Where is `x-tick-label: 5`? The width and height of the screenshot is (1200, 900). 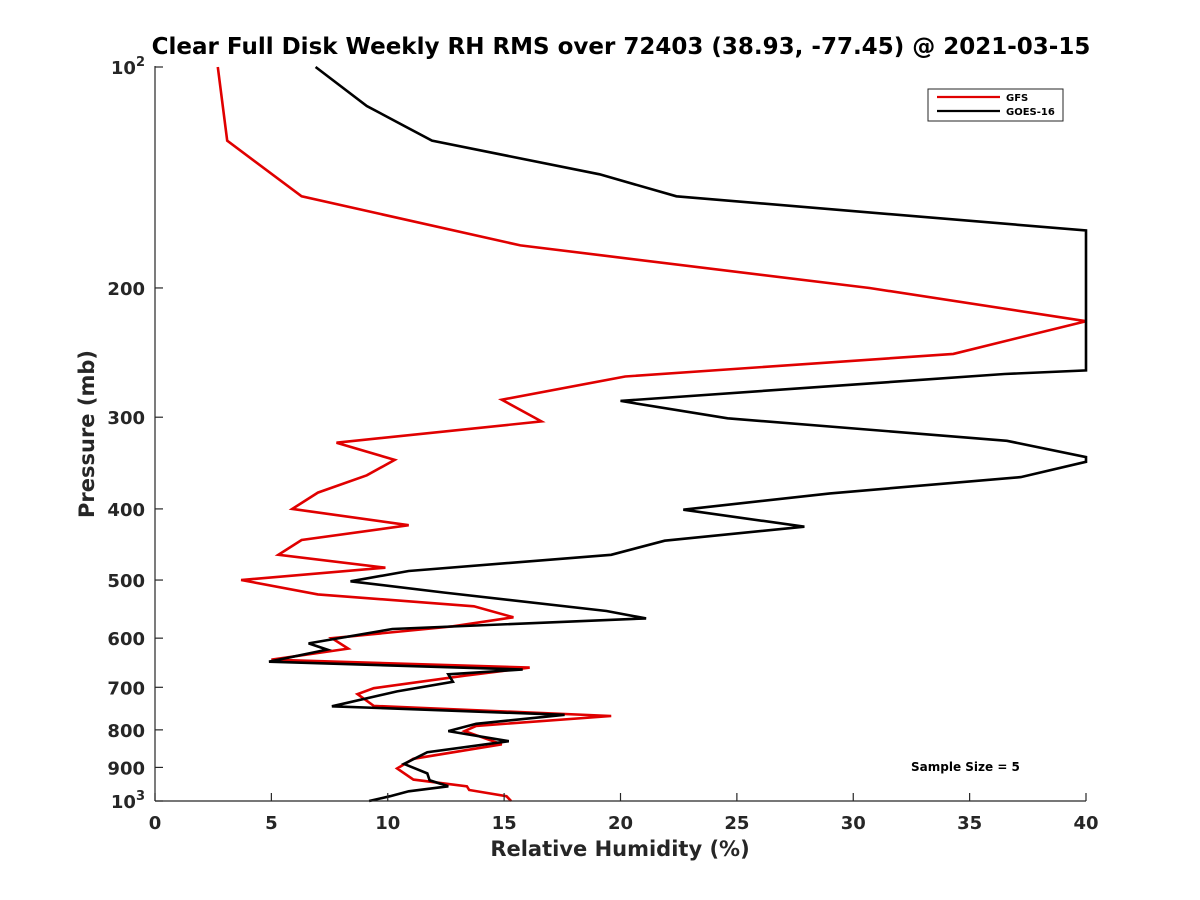 x-tick-label: 5 is located at coordinates (271, 823).